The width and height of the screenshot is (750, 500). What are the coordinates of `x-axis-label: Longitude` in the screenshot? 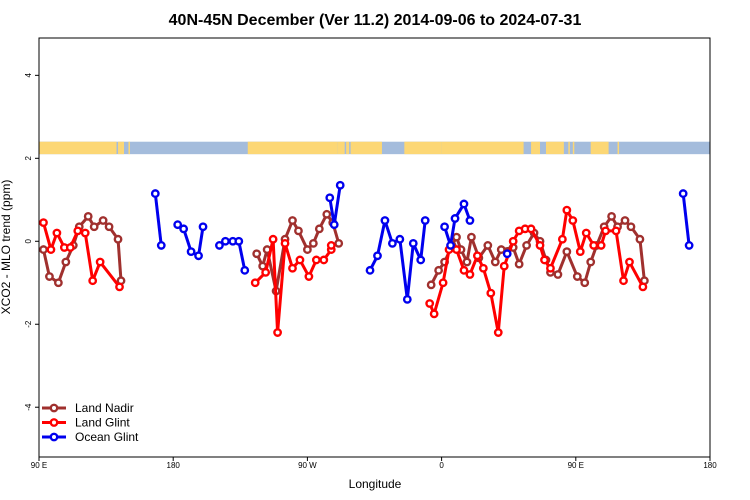 It's located at (375, 484).